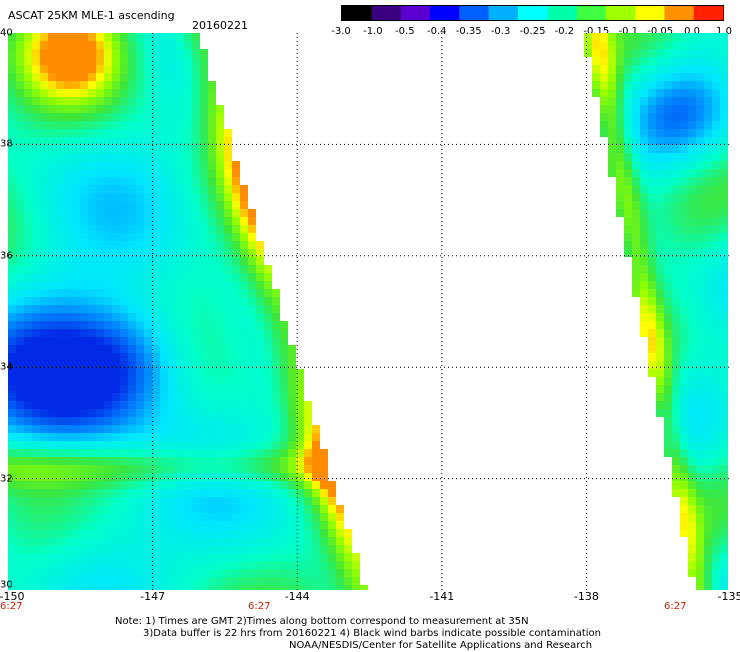  What do you see at coordinates (500, 31) in the screenshot?
I see `colorbar-tick-label: -0.3` at bounding box center [500, 31].